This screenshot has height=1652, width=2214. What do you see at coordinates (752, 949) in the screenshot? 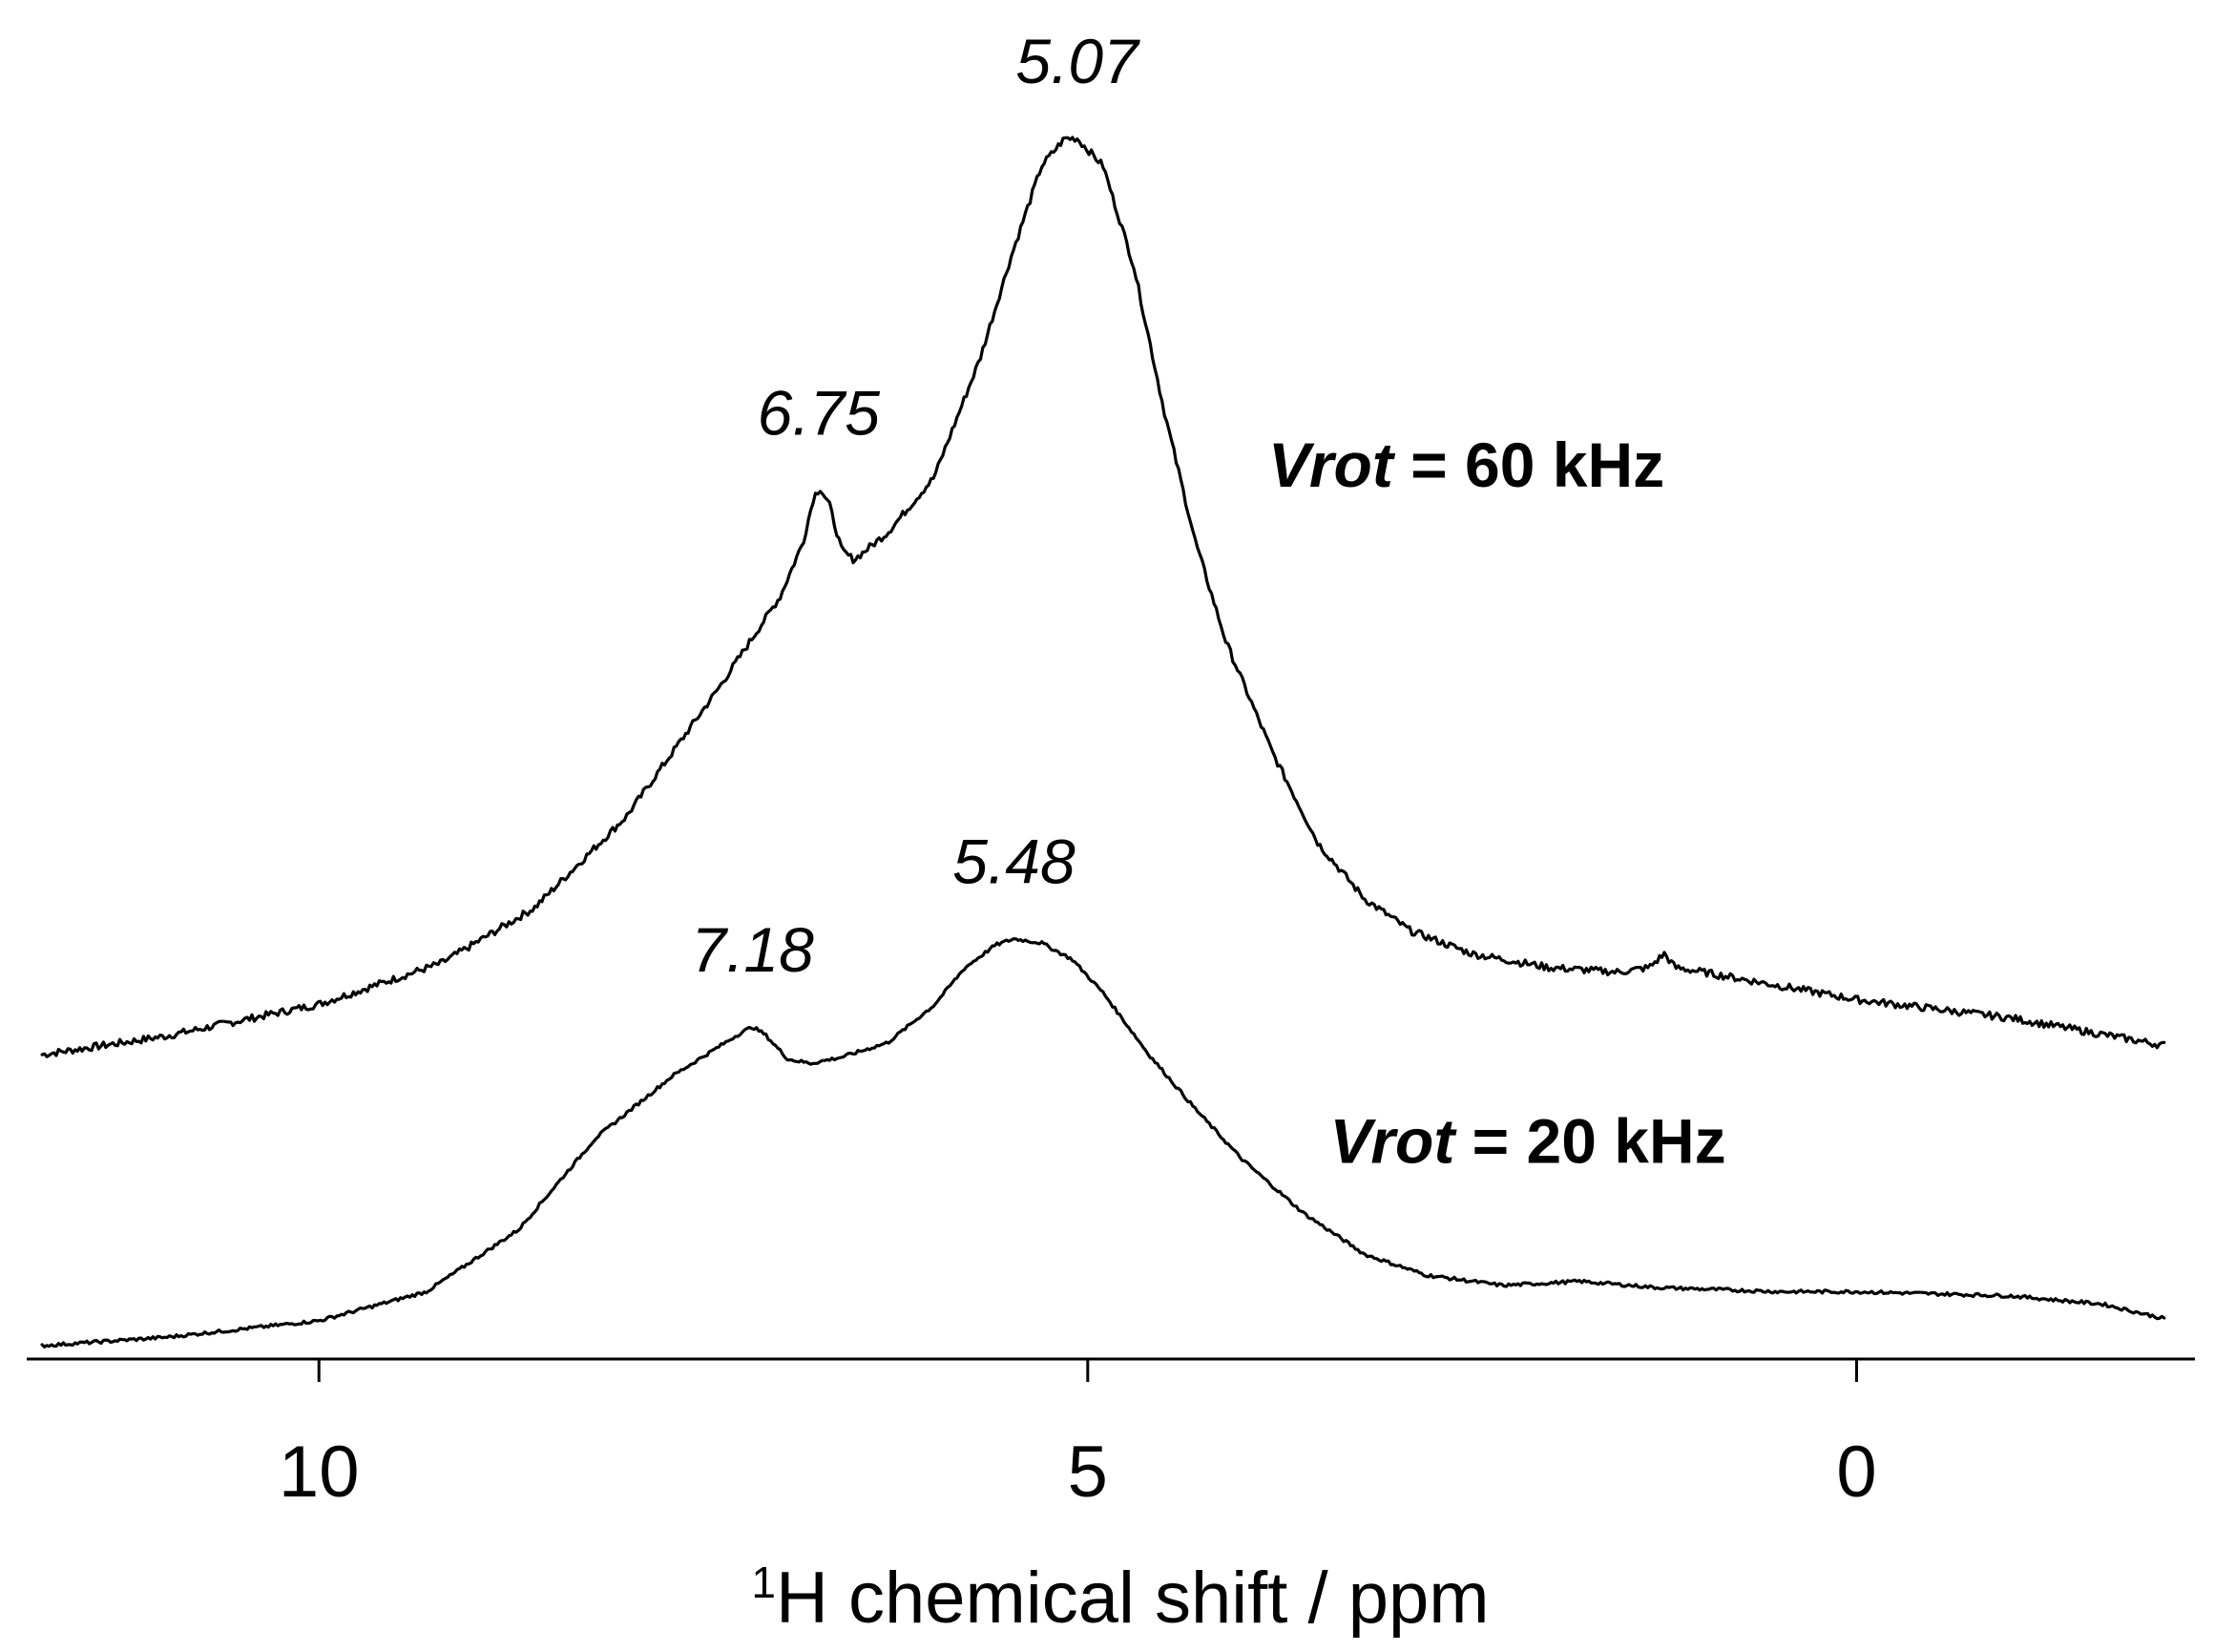
I see `peak-label-1-1: 7.18` at bounding box center [752, 949].